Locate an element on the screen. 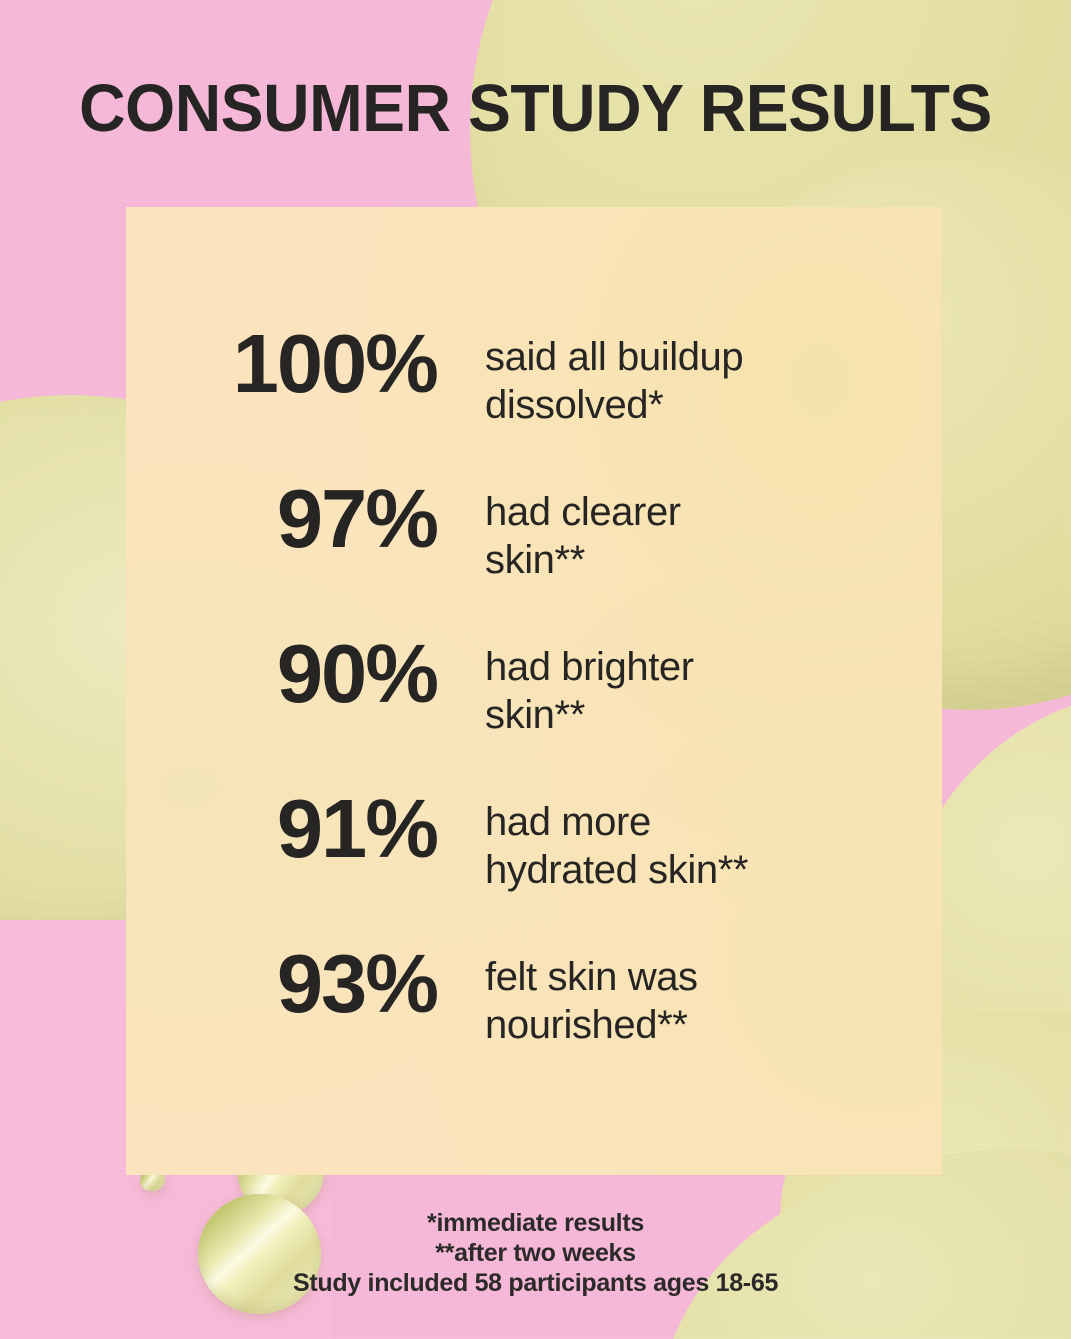 This screenshot has width=1071, height=1339. stat-row: 97% had clearer skin** is located at coordinates (534, 554).